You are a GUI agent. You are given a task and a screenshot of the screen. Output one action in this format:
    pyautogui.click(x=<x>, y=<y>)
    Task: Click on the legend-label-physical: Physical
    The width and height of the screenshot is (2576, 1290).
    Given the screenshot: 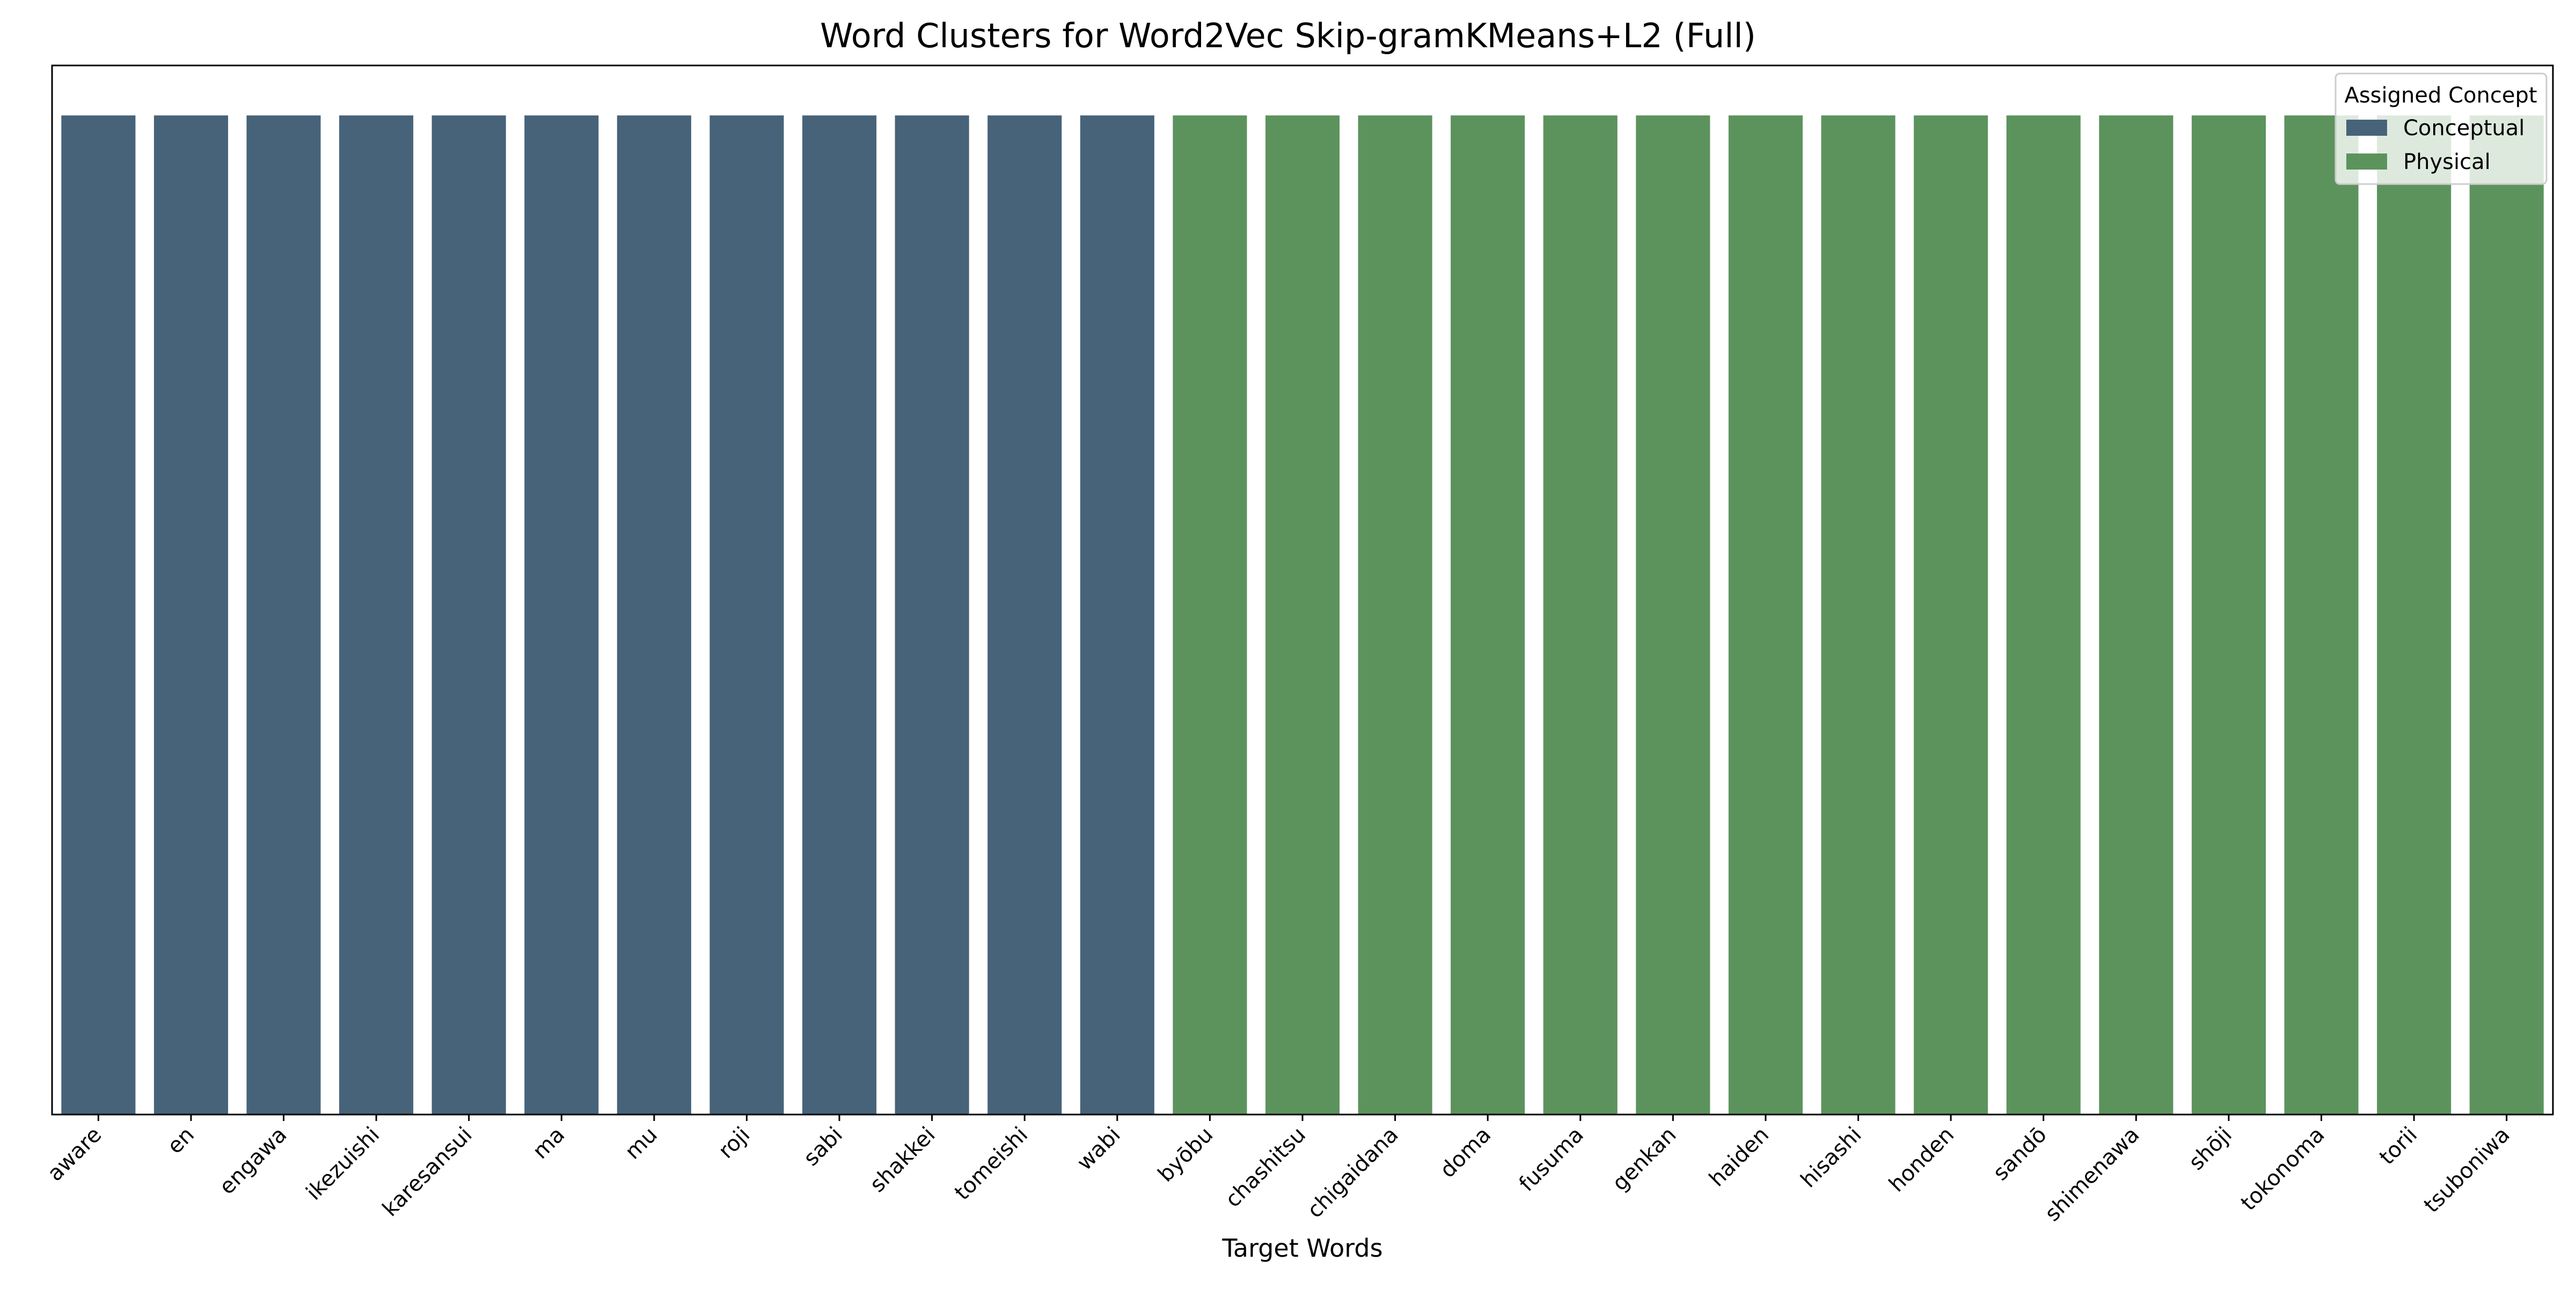 What is the action you would take?
    pyautogui.click(x=2447, y=162)
    